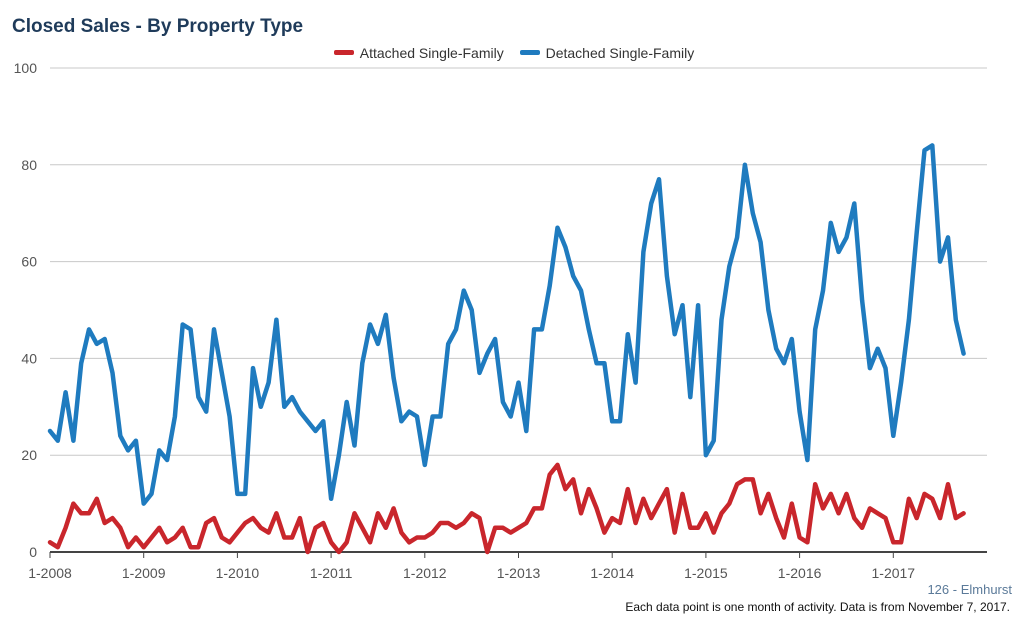  What do you see at coordinates (50, 573) in the screenshot?
I see `x-tick-label-1-2008: 1-2008` at bounding box center [50, 573].